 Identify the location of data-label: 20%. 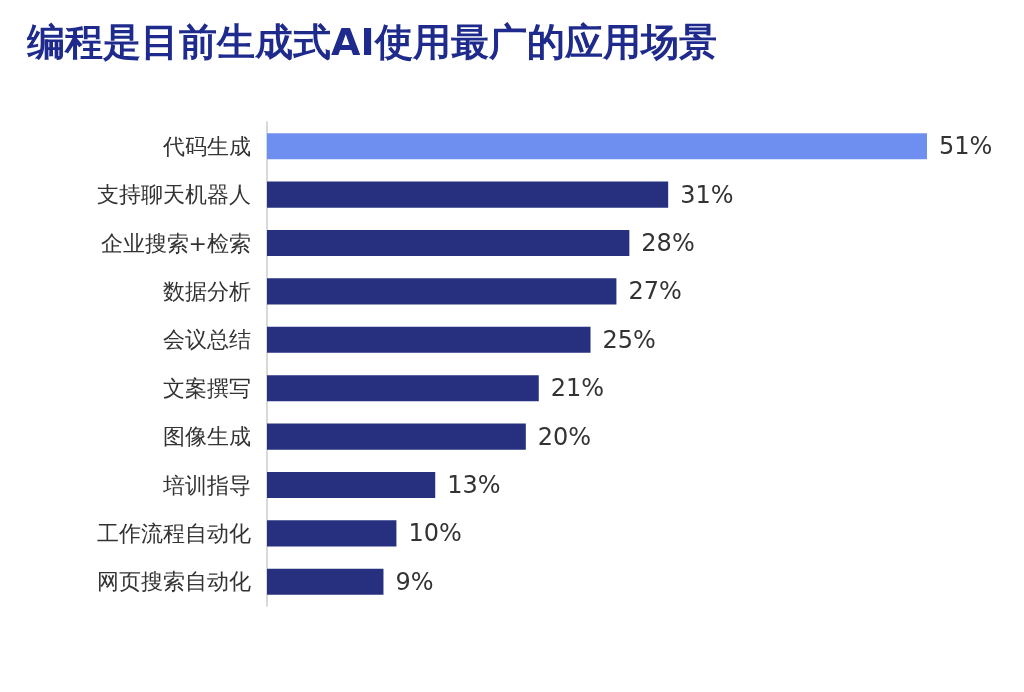
(564, 436).